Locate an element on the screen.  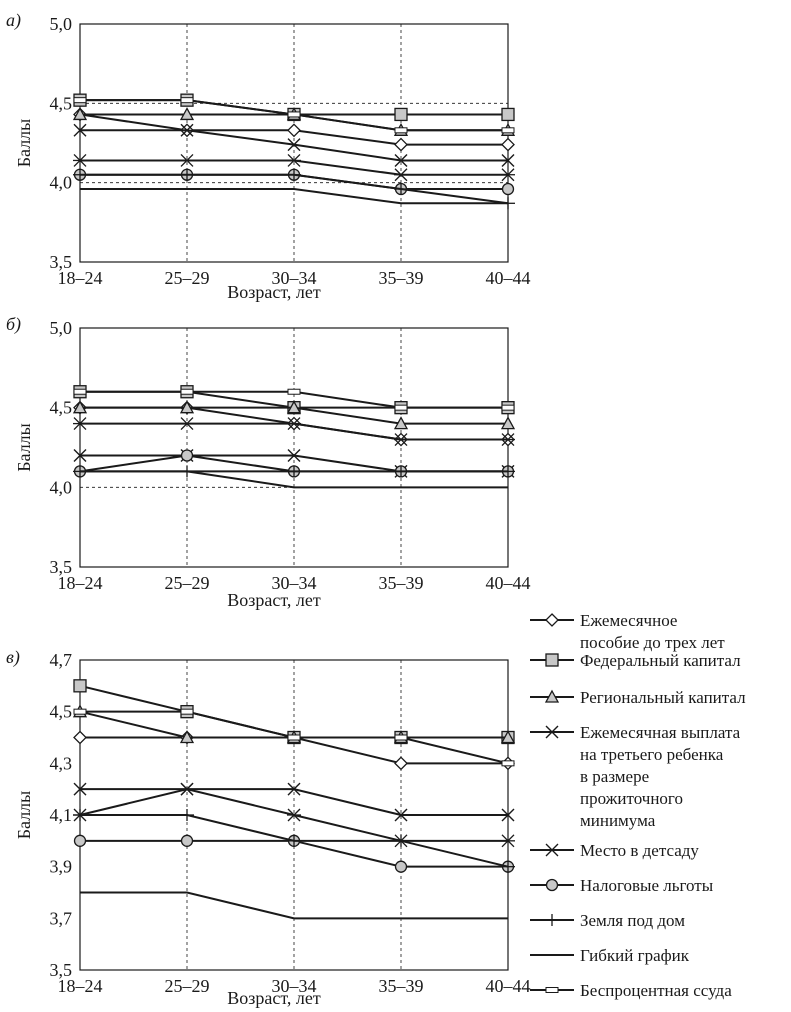
legend-item: Ежемесячное пособие до трех лет is located at coordinates (627, 631).